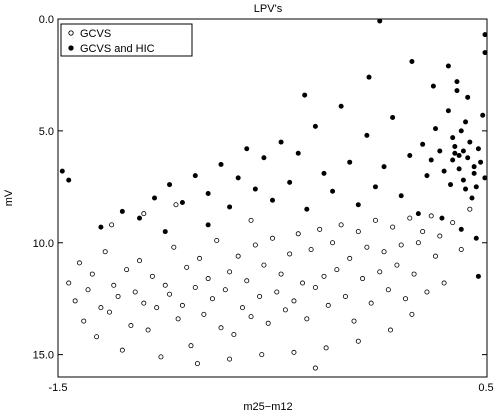  I want to click on y-tick-label: 10.0, so click(43, 244).